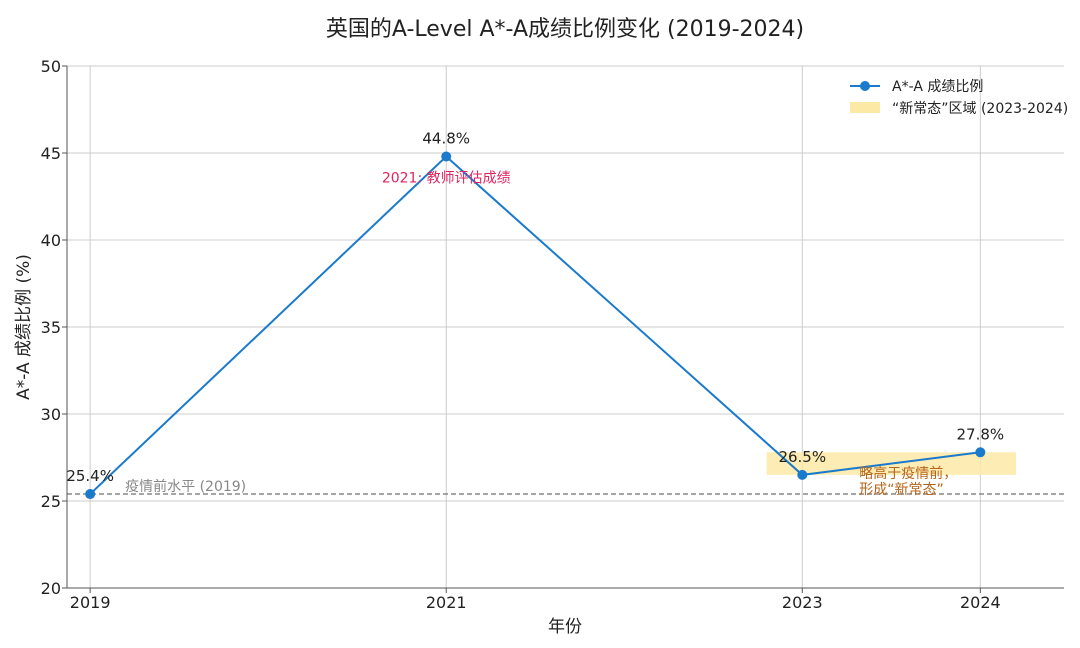 Image resolution: width=1080 pixels, height=648 pixels. What do you see at coordinates (980, 434) in the screenshot?
I see `data-label: 27.8%` at bounding box center [980, 434].